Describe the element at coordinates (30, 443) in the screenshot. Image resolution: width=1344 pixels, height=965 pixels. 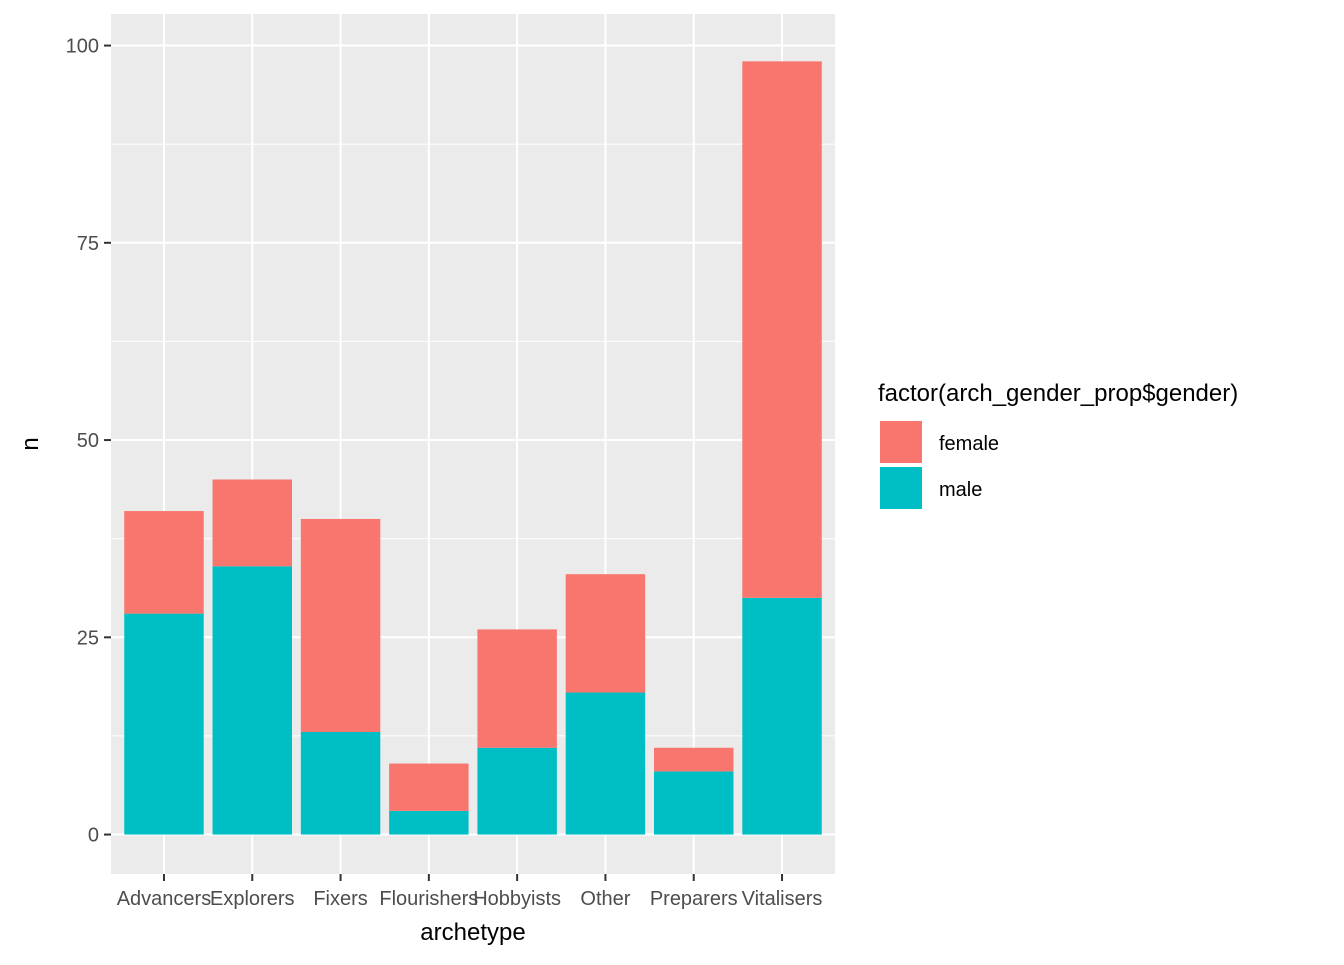
I see `y-axis-title: n` at that location.